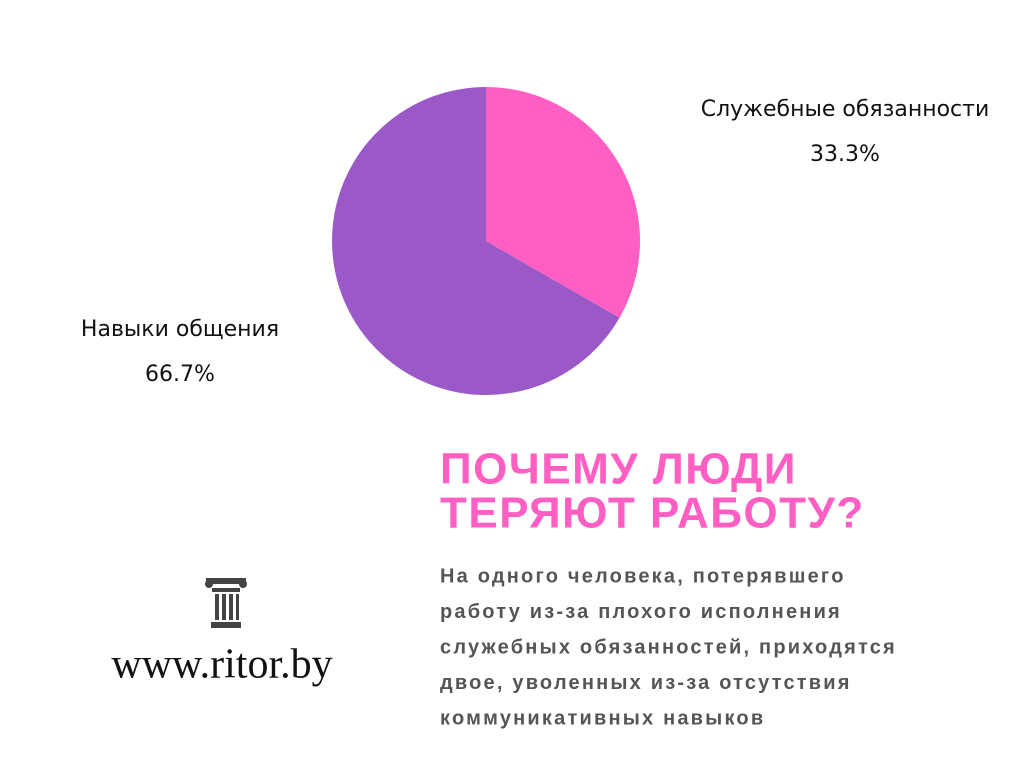  I want to click on body-text: работу из-за плохого исполнения, so click(641, 612).